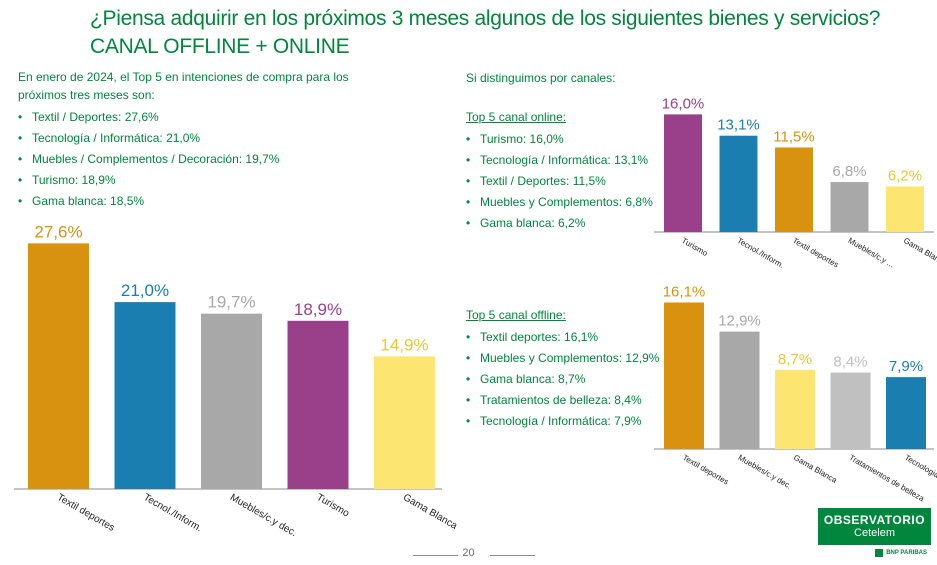 This screenshot has width=937, height=565. Describe the element at coordinates (850, 362) in the screenshot. I see `bar-value-label: 8,4%` at that location.